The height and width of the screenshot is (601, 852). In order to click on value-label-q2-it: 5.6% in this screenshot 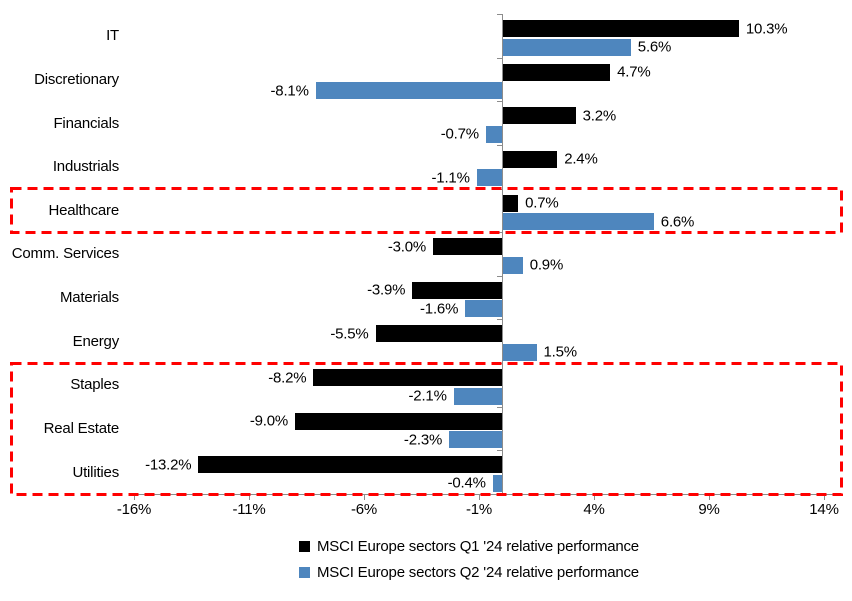, I will do `click(654, 47)`.